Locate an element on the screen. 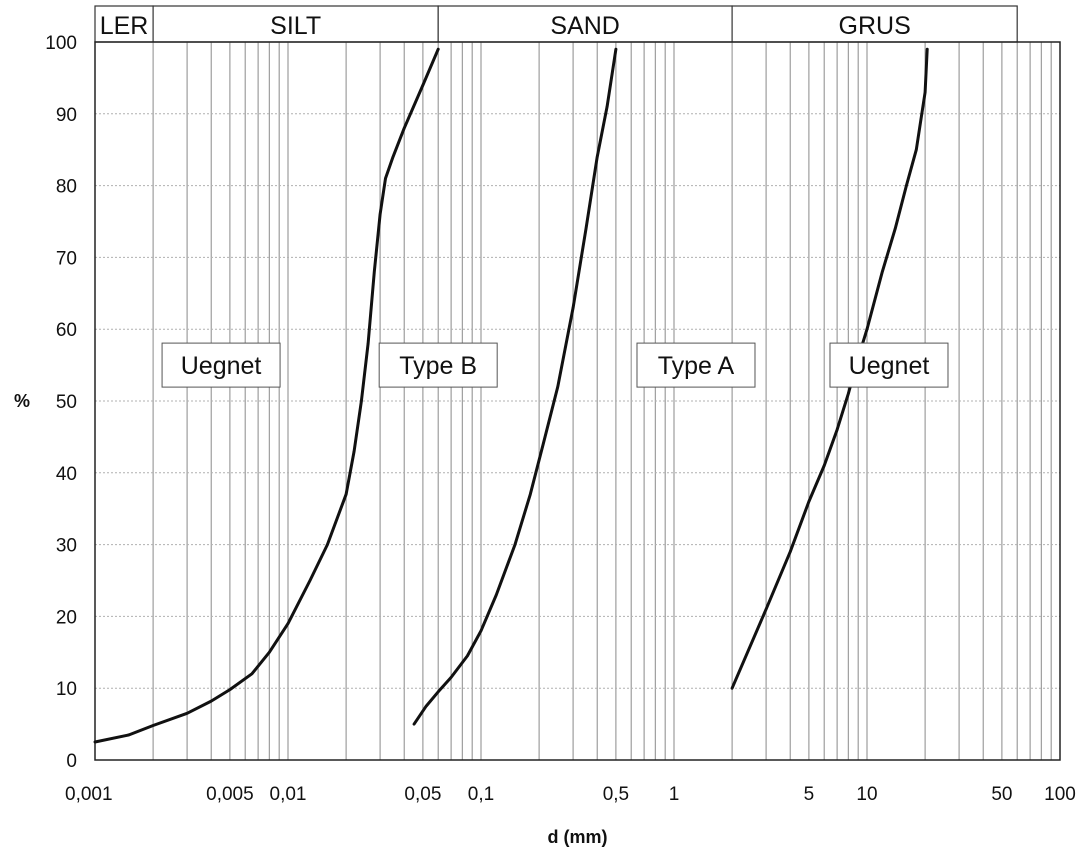  y-tick-label: 70 is located at coordinates (66, 258).